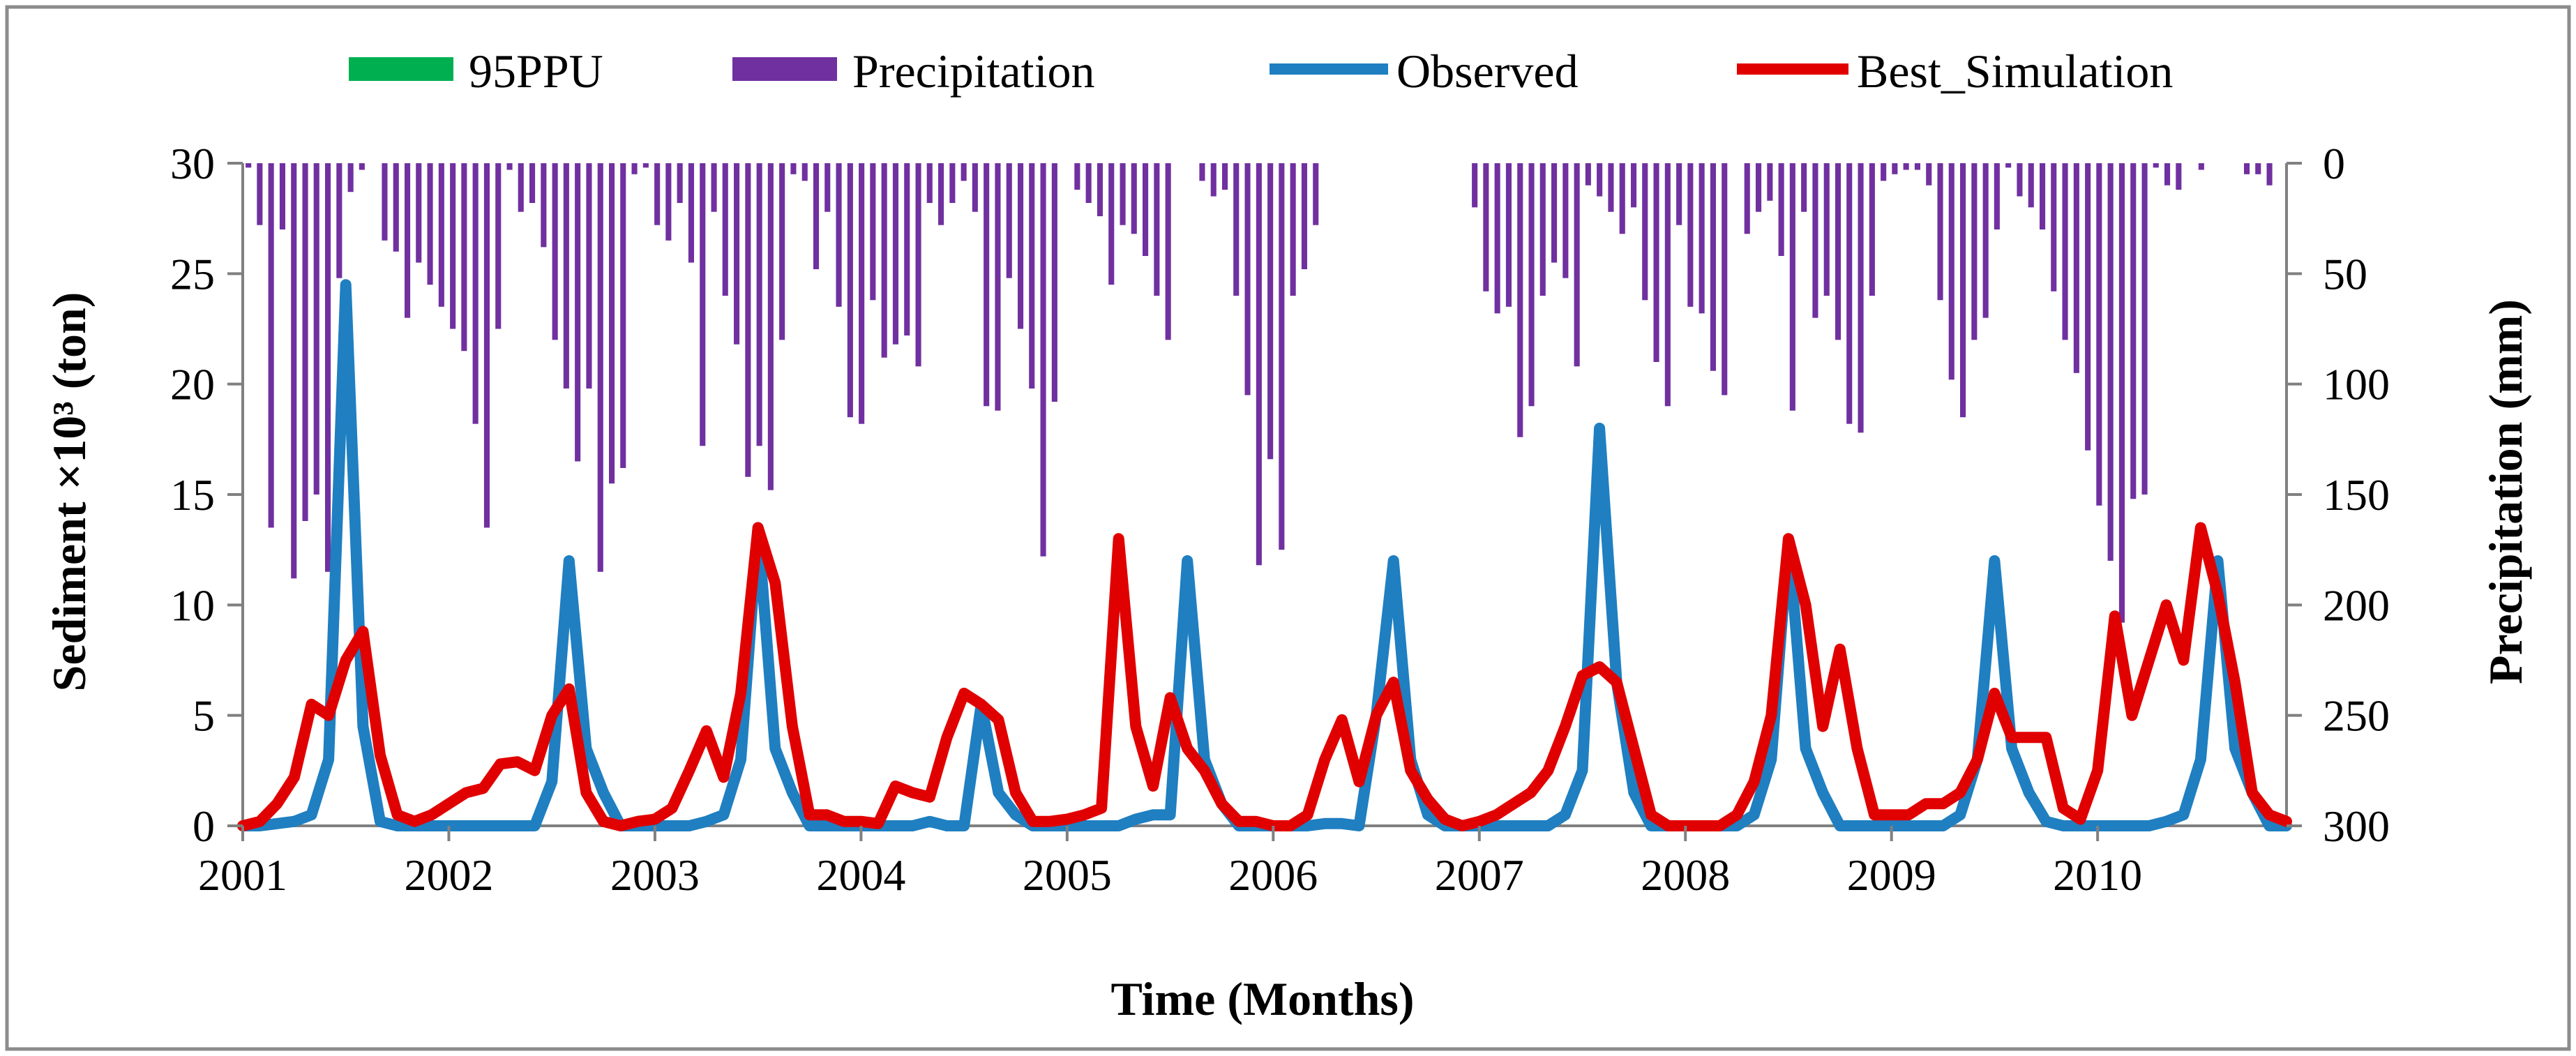 The width and height of the screenshot is (2576, 1056). What do you see at coordinates (2356, 826) in the screenshot?
I see `y-tick-label-right: 300` at bounding box center [2356, 826].